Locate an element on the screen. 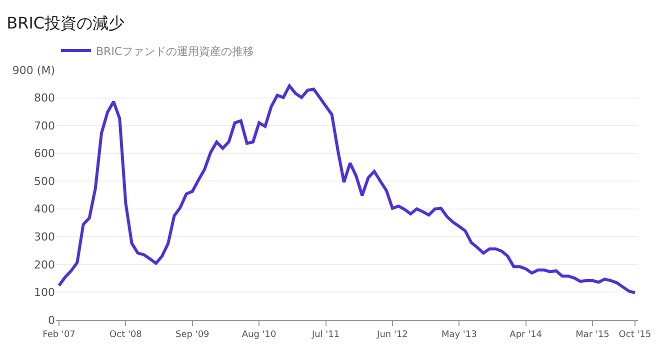  y-tick-label: 0 is located at coordinates (51, 320).